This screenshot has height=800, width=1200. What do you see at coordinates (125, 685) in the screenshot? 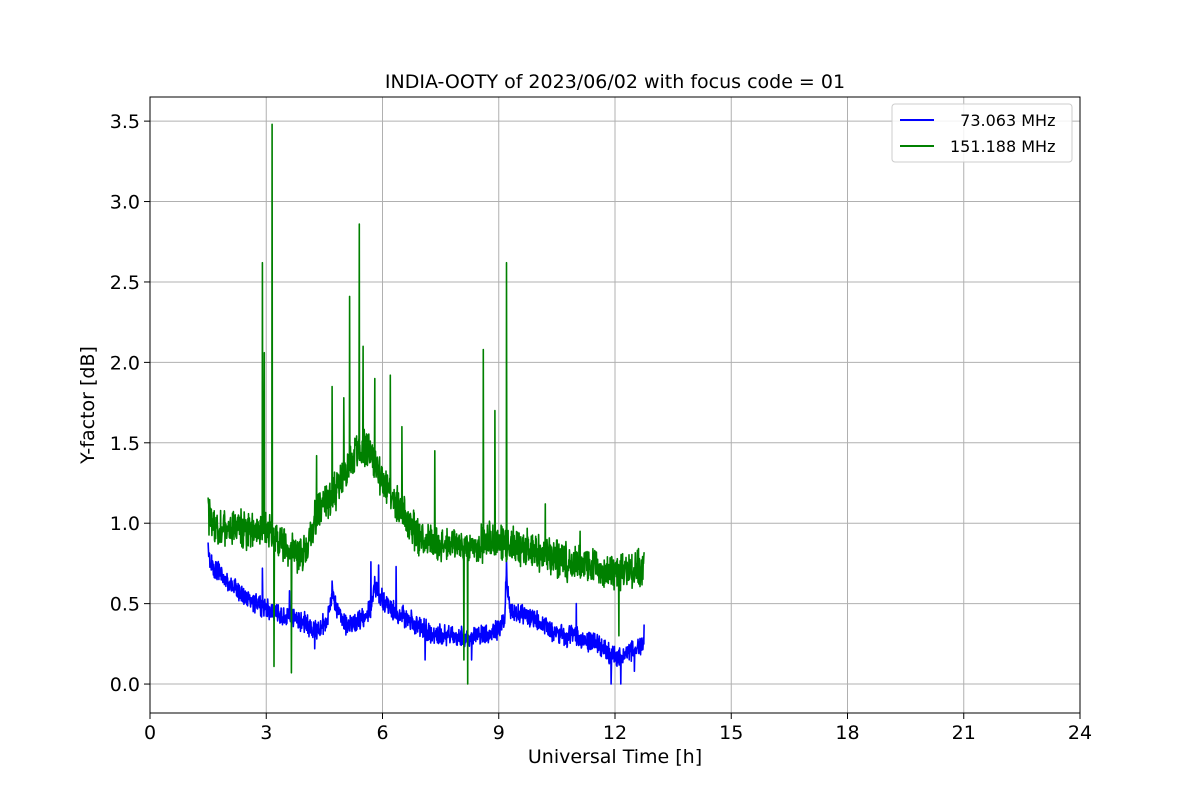
I see `y-tick-label: 0.0` at bounding box center [125, 685].